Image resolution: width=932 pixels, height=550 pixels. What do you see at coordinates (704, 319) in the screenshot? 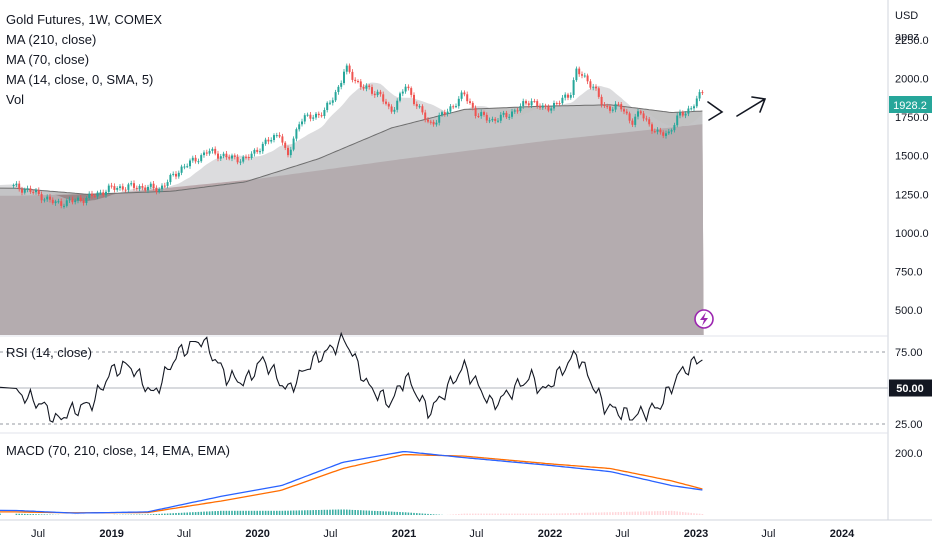
I see `event-badge` at bounding box center [704, 319].